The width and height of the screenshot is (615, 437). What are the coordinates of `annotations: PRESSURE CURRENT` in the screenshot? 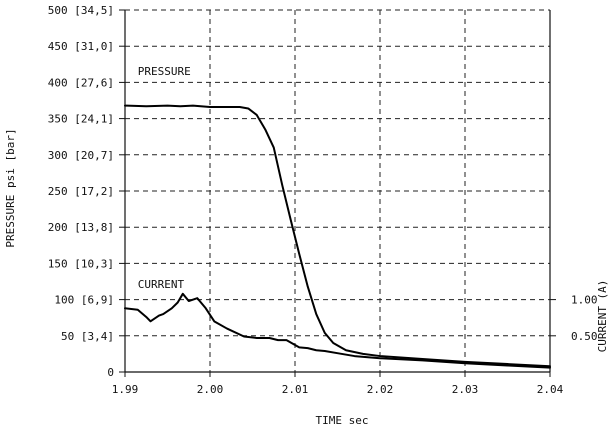 It's located at (164, 178).